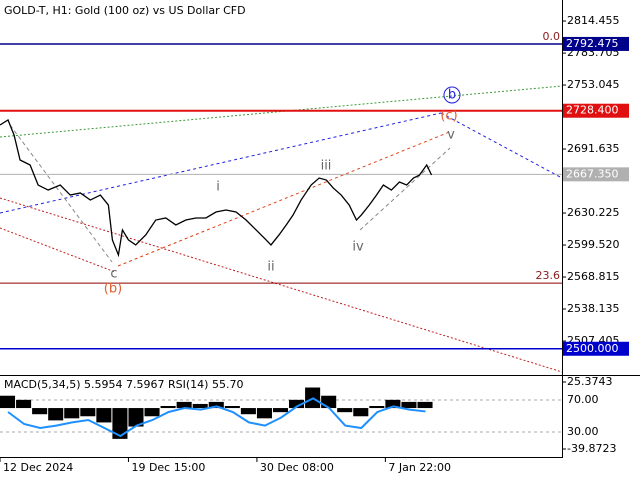  I want to click on y-tick-label: -39.8723, so click(591, 448).